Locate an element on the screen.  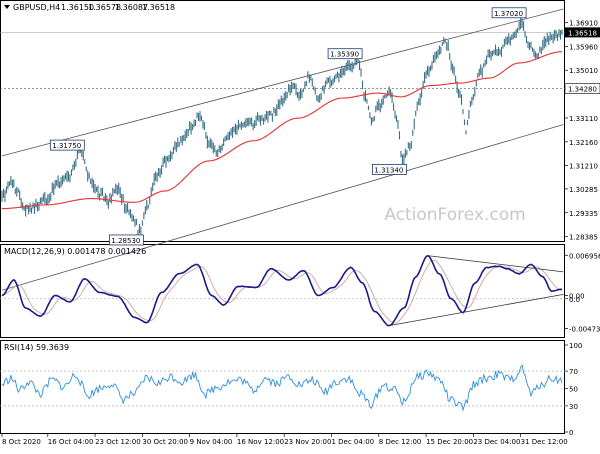
rsi-label: RSI(14) 59.3639 is located at coordinates (36, 347).